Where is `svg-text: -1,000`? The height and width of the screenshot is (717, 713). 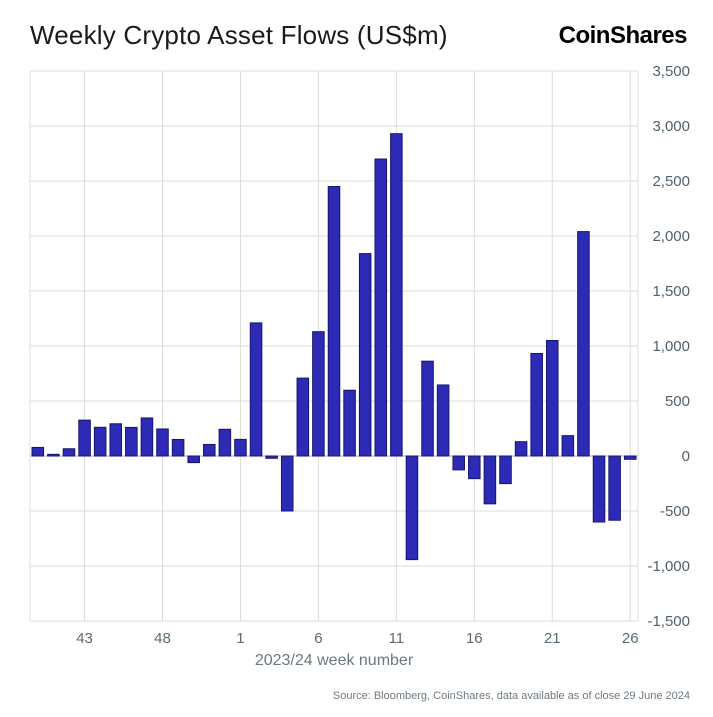
svg-text: -1,000 is located at coordinates (668, 566).